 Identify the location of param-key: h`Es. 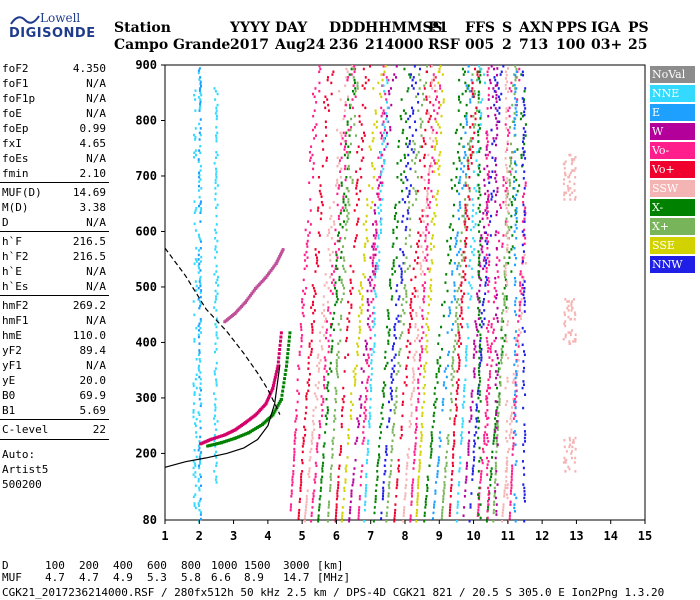
(15, 286).